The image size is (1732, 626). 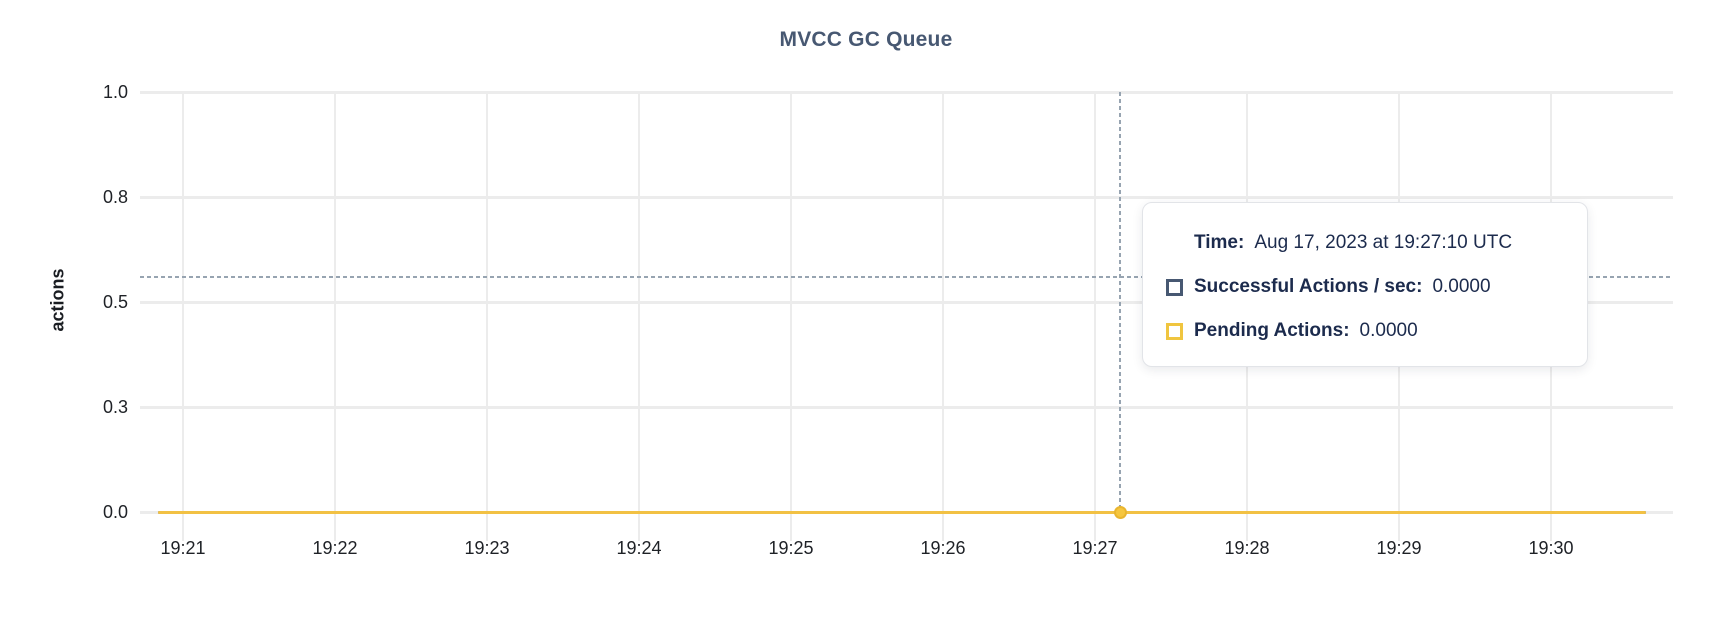 I want to click on crosshair-horizontal-line, so click(x=906, y=277).